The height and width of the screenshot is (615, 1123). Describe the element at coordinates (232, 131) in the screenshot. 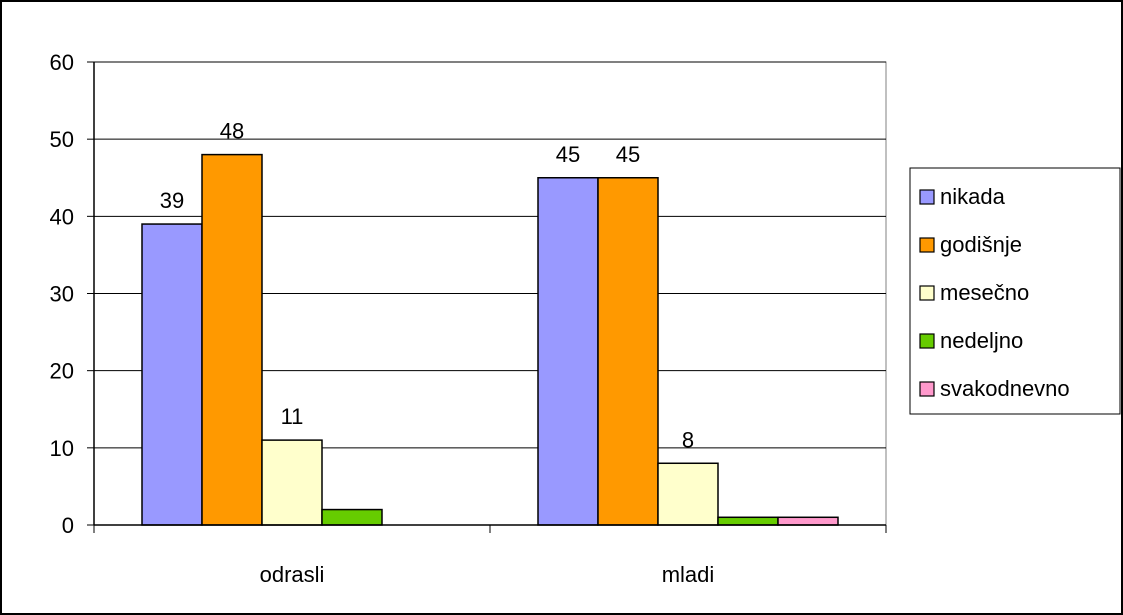

I see `data-label: 48` at that location.